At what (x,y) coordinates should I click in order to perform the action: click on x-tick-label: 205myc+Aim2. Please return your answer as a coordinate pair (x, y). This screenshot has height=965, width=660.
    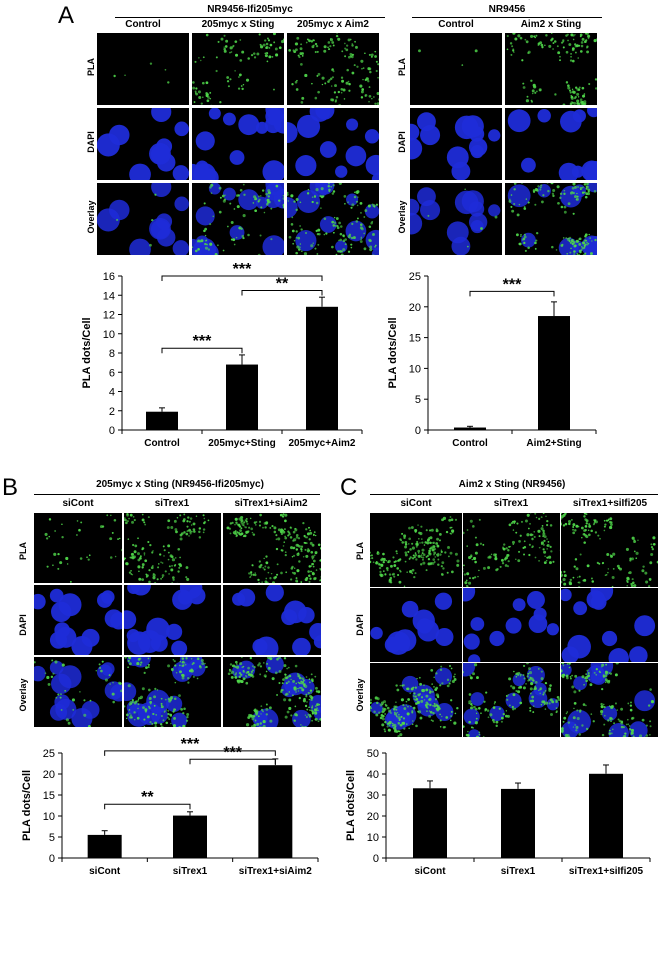
    Looking at the image, I should click on (322, 443).